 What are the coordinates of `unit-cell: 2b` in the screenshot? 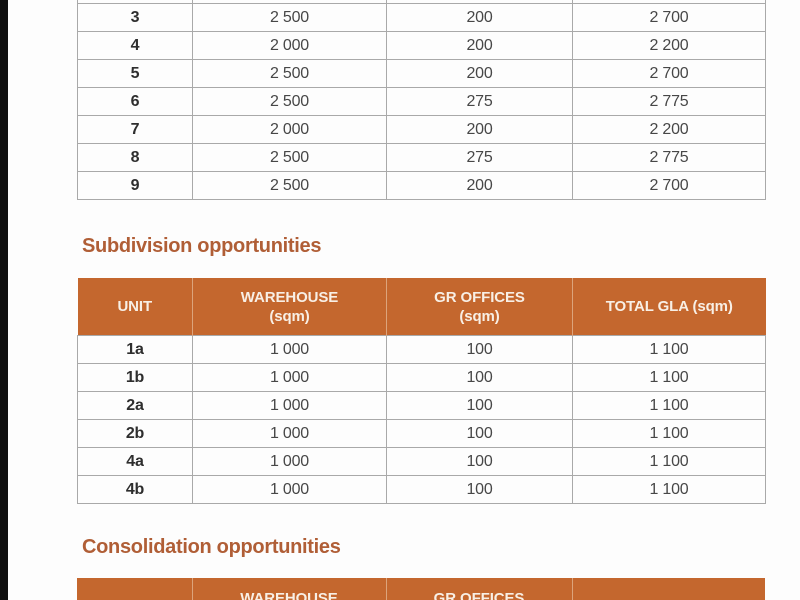 It's located at (135, 433).